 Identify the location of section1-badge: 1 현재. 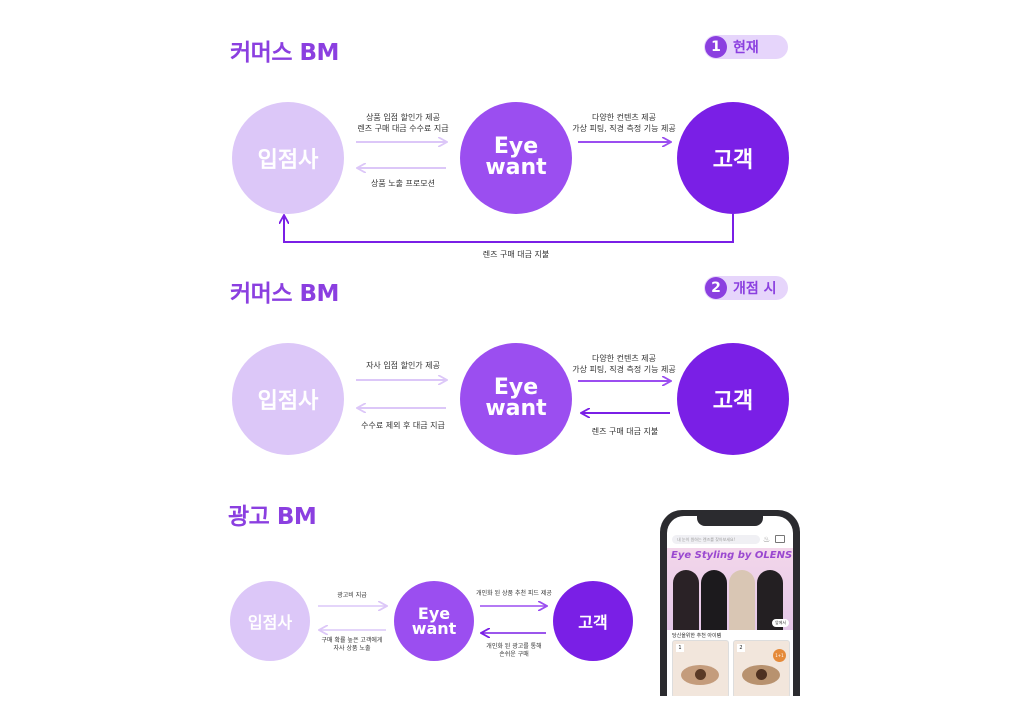
(746, 47).